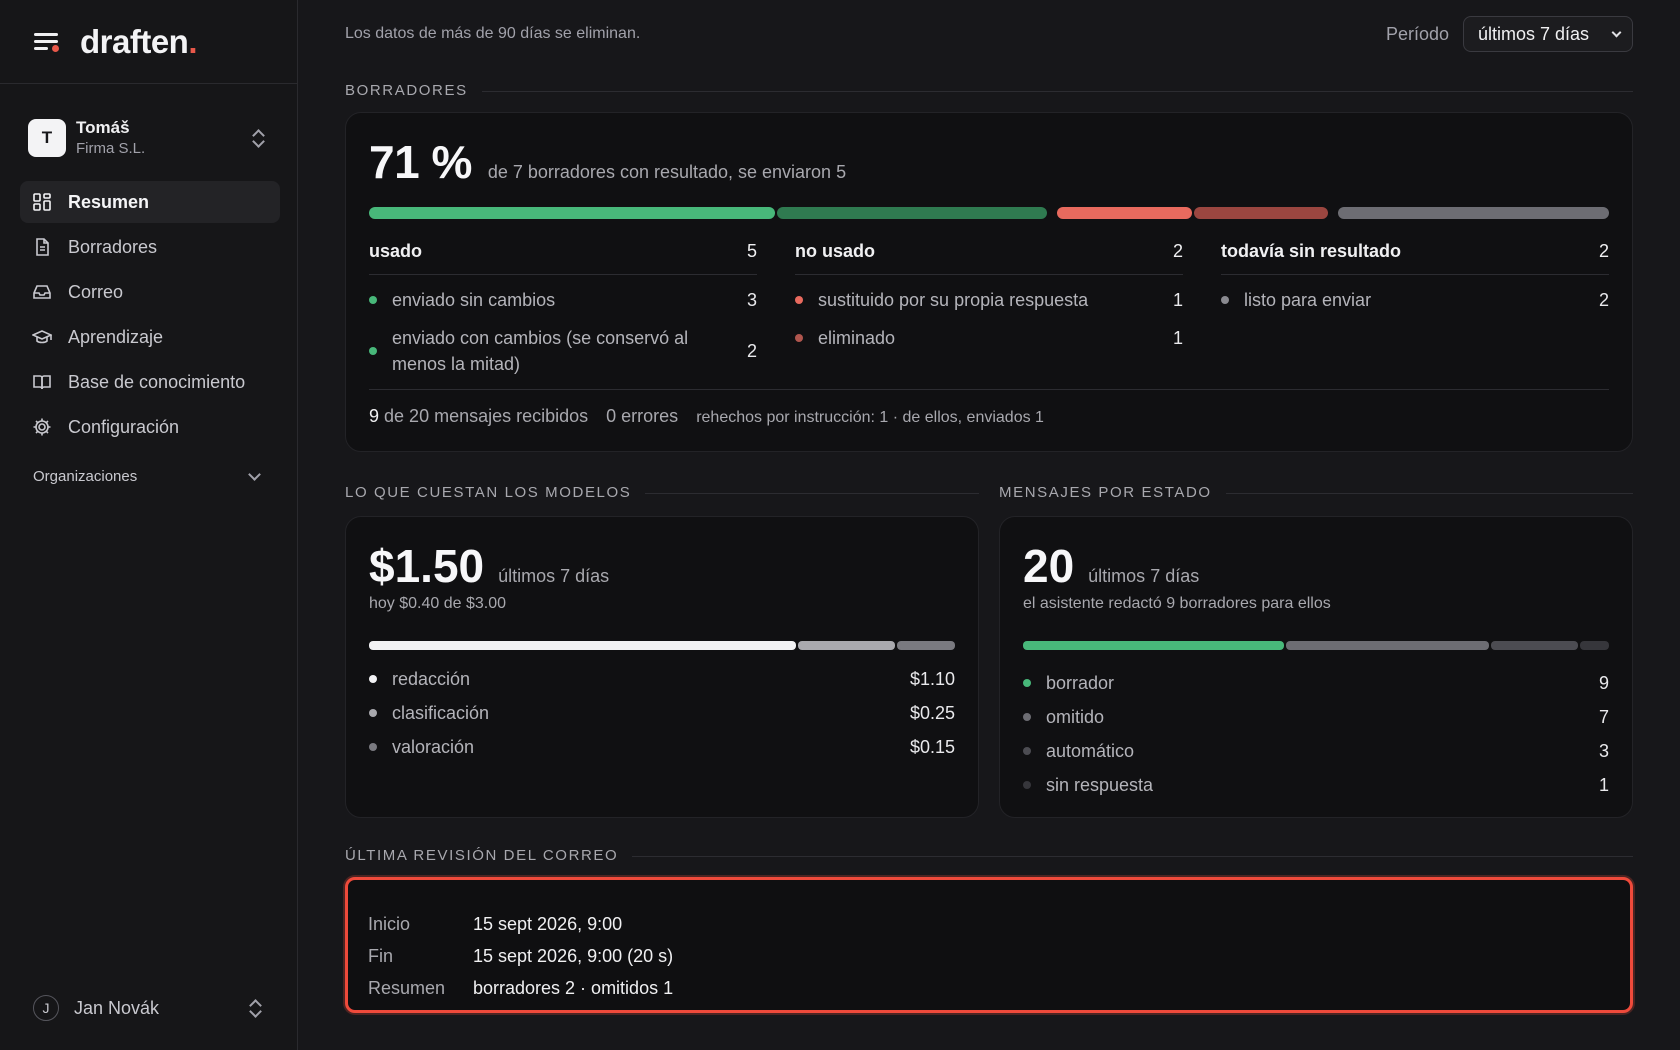 The image size is (1680, 1050). What do you see at coordinates (1316, 785) in the screenshot?
I see `legend-item: sin respuesta 1` at bounding box center [1316, 785].